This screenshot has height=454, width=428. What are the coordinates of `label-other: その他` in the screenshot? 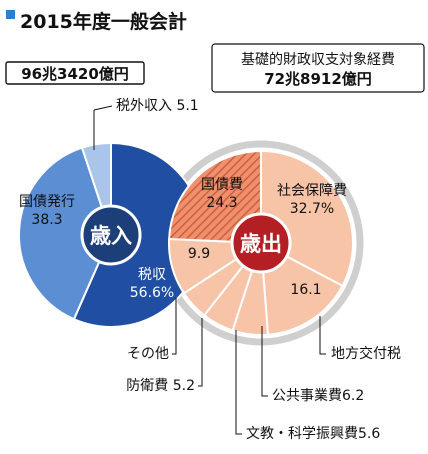 It's located at (148, 354).